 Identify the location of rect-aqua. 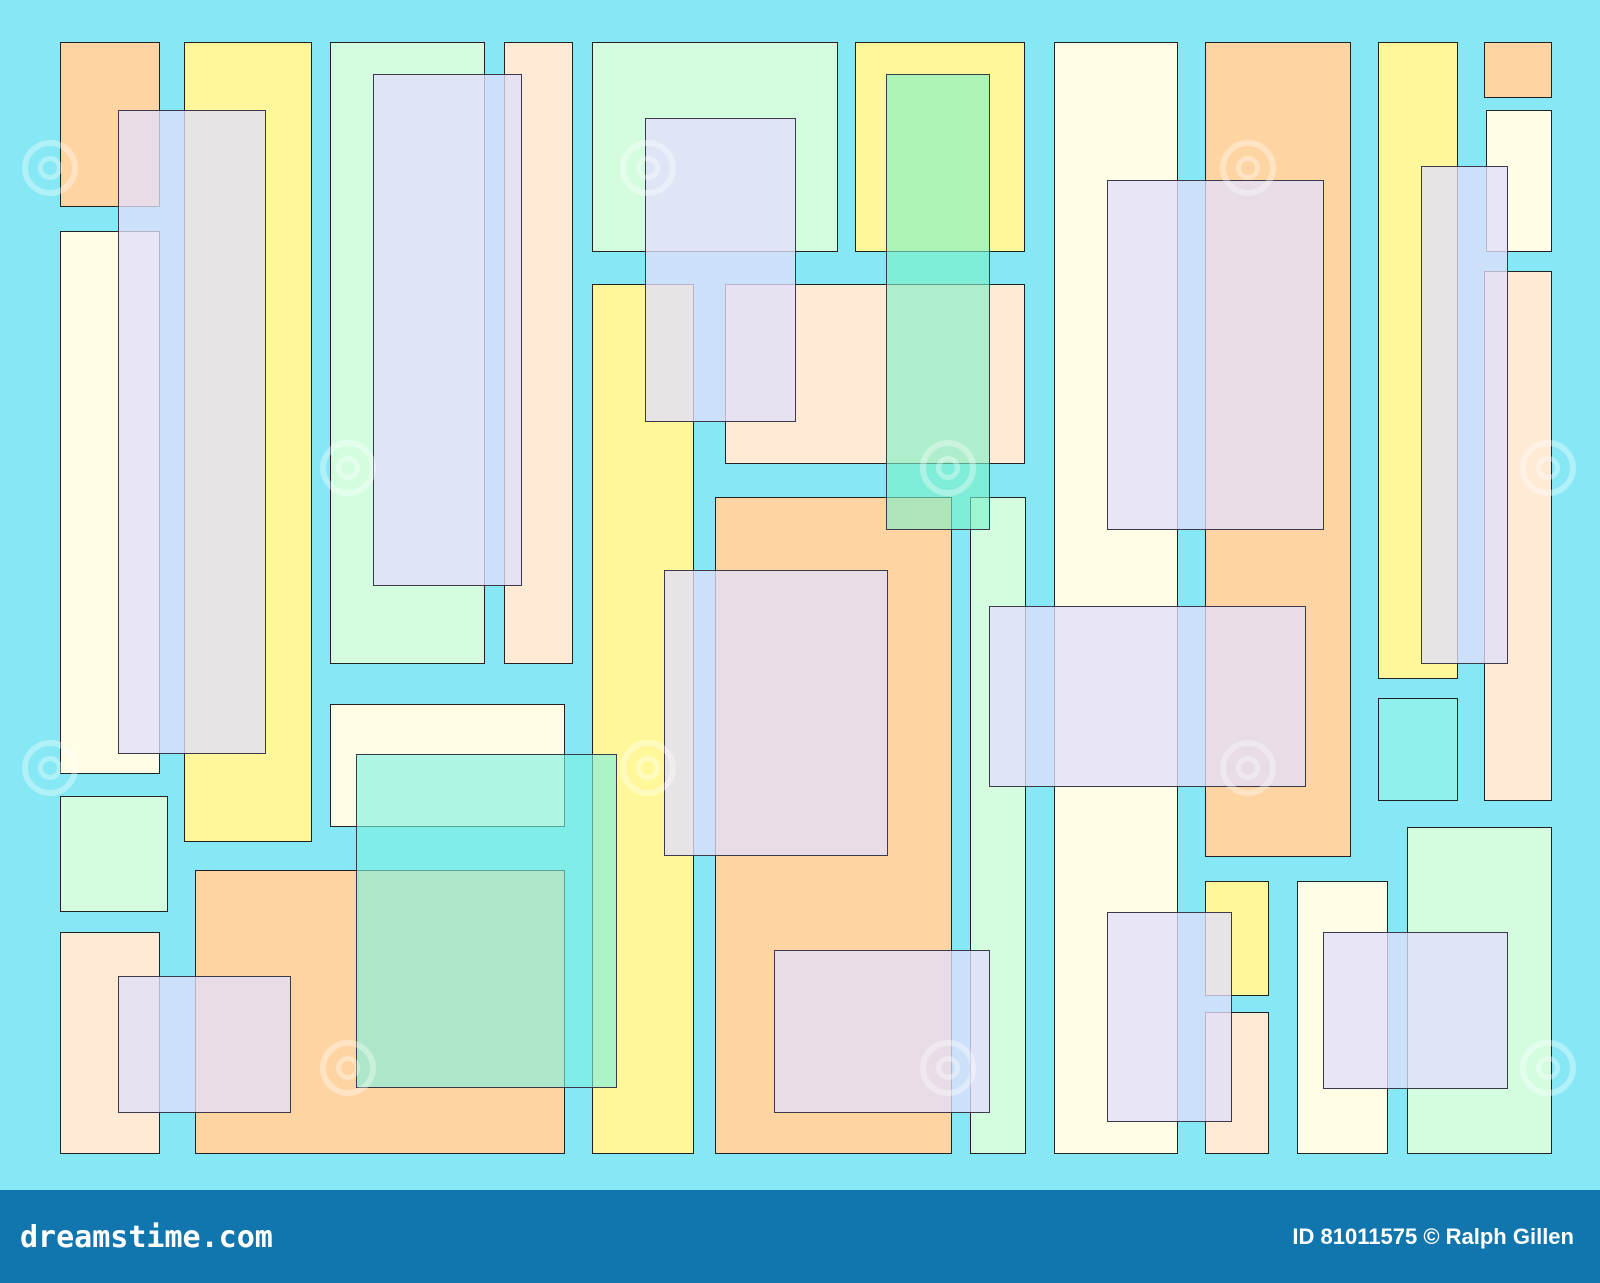
(1418, 749).